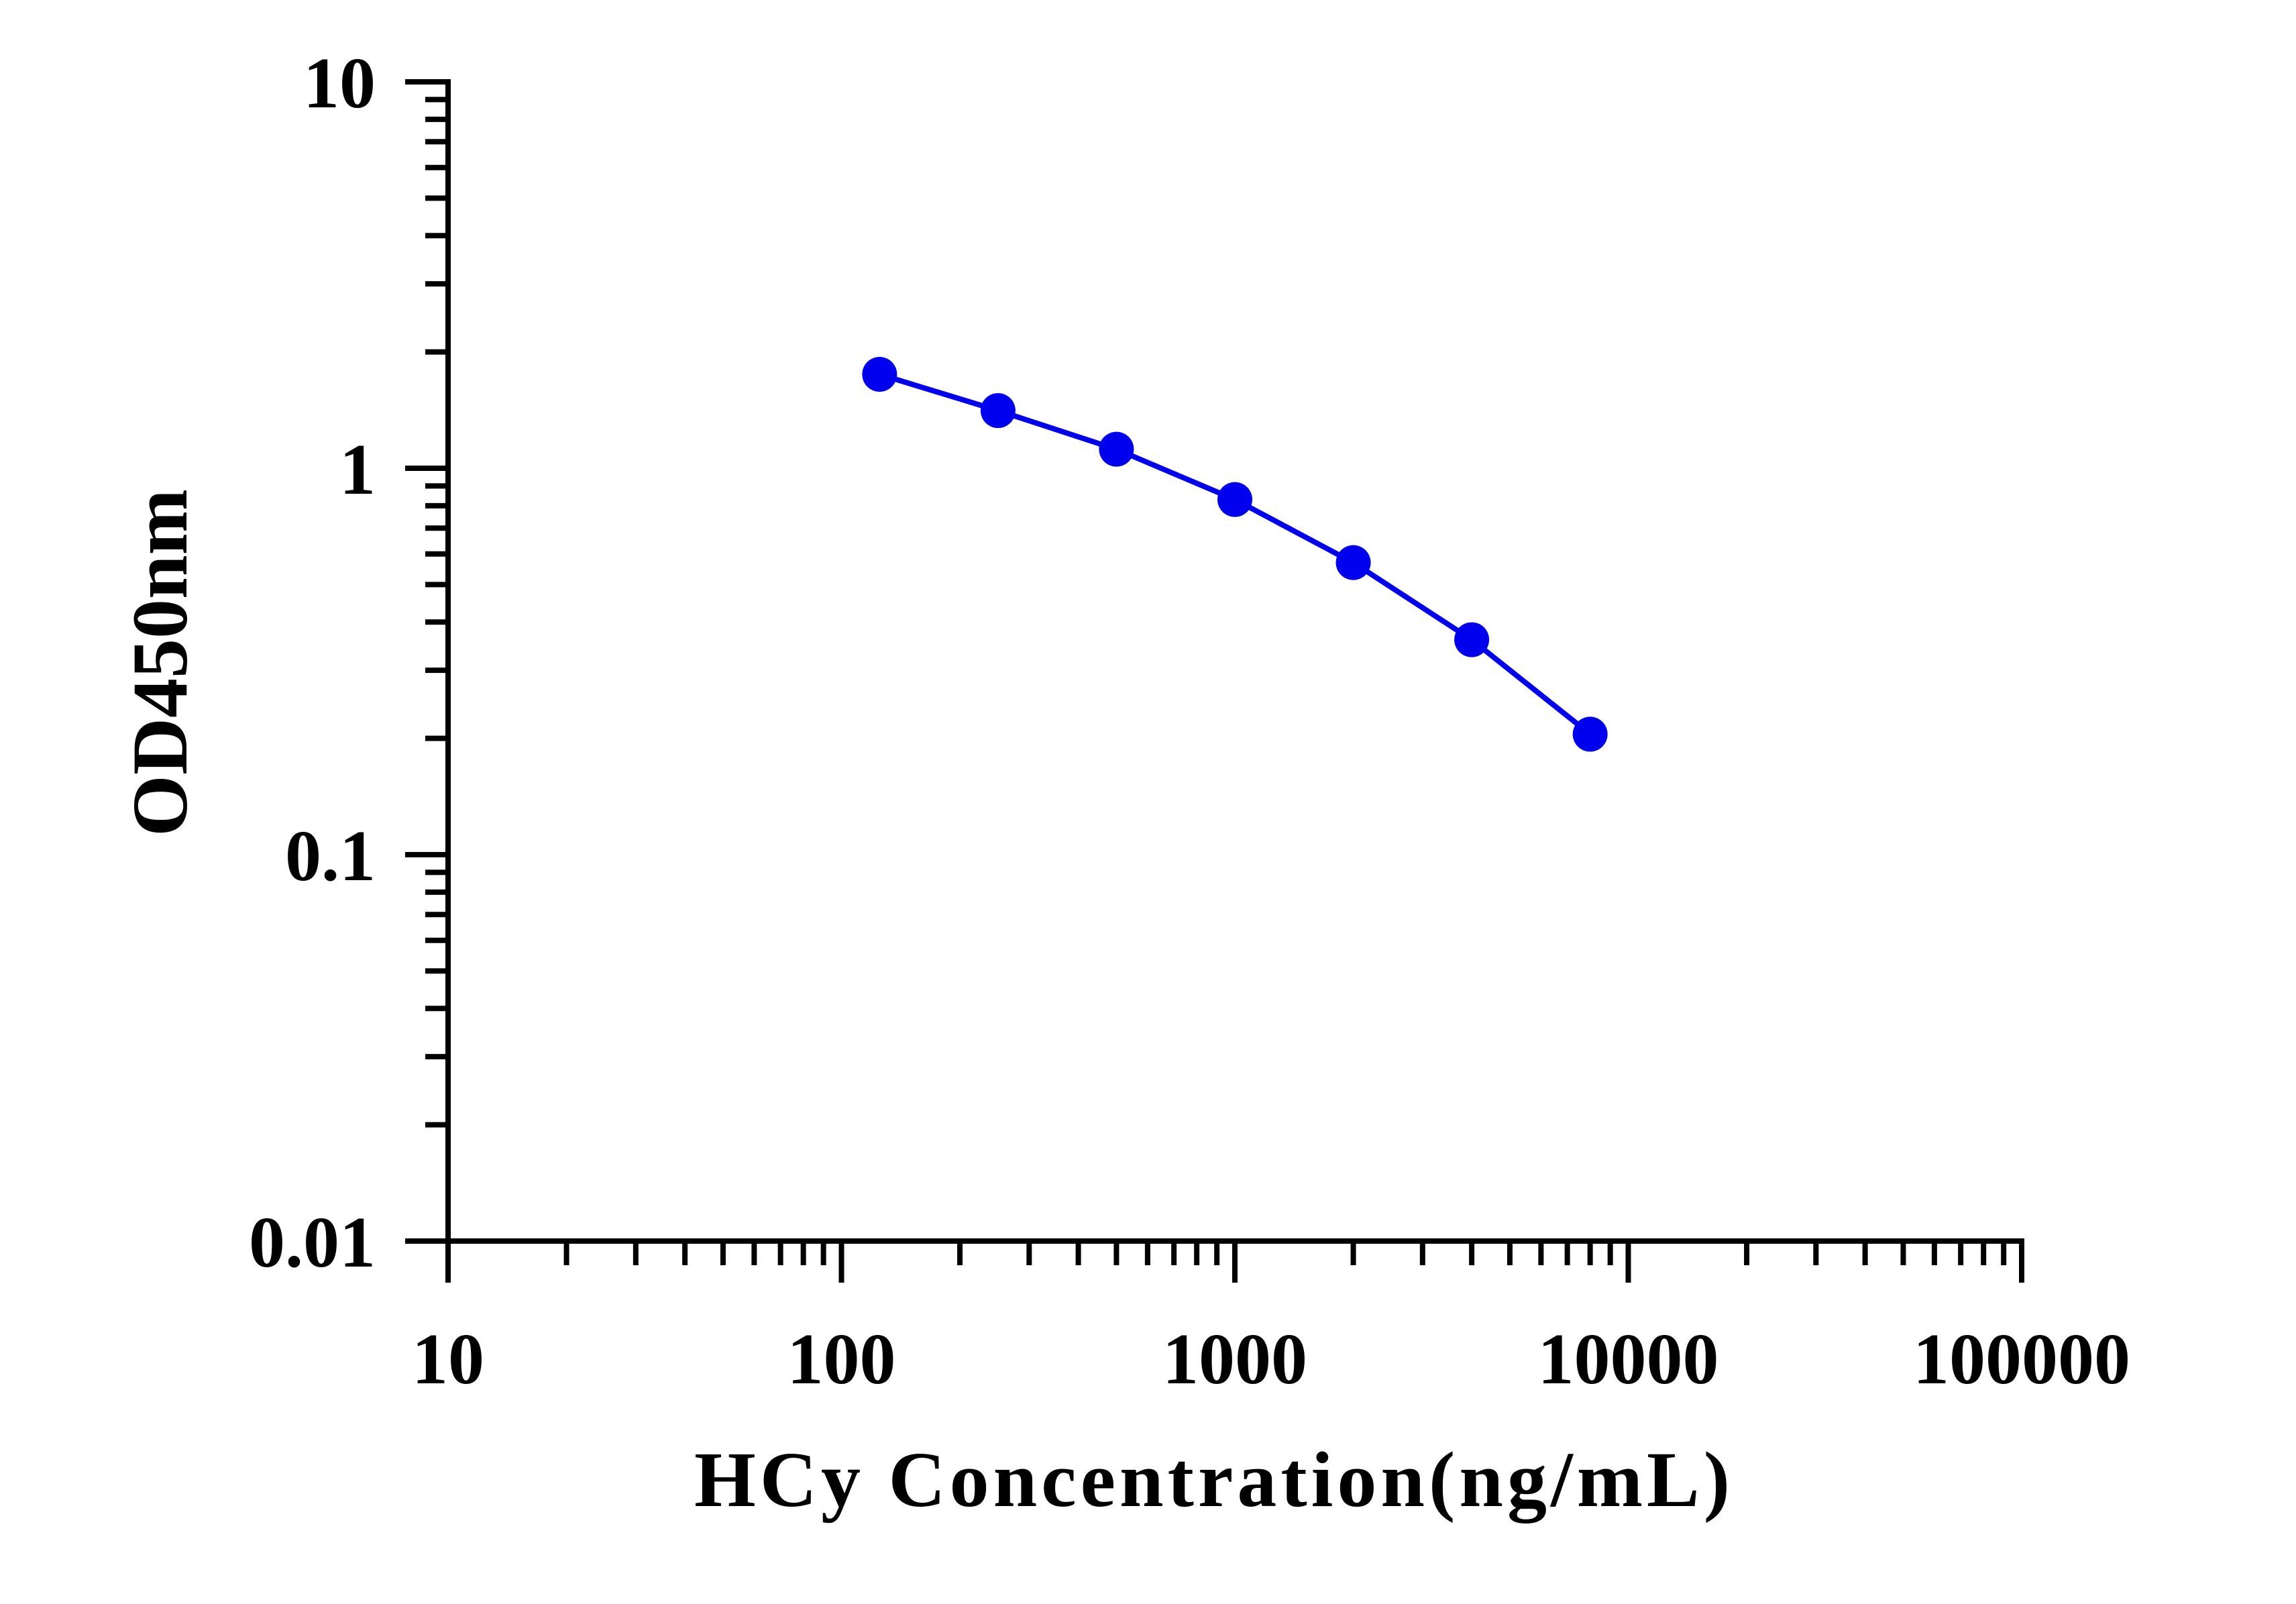  Describe the element at coordinates (1234, 1359) in the screenshot. I see `x-tick-label: 1000` at that location.